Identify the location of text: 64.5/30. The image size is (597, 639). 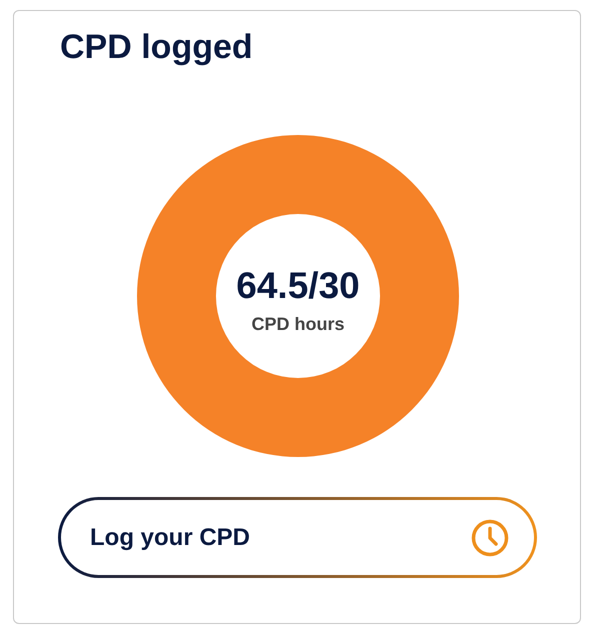
(298, 285).